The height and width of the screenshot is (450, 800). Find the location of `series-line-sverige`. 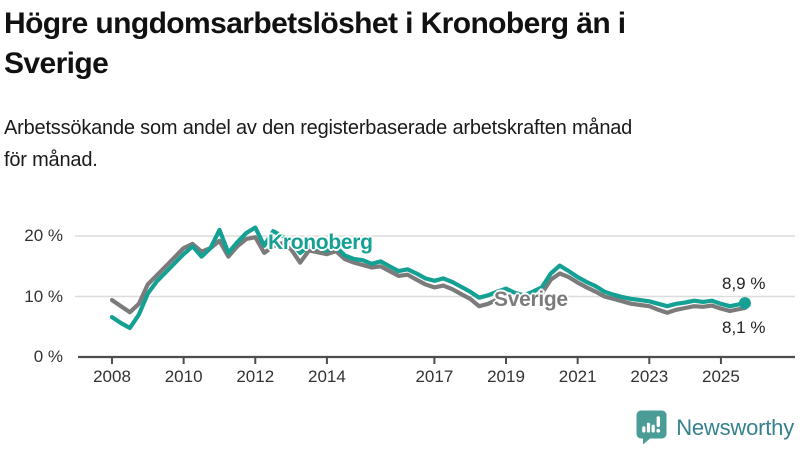

series-line-sverige is located at coordinates (428, 275).